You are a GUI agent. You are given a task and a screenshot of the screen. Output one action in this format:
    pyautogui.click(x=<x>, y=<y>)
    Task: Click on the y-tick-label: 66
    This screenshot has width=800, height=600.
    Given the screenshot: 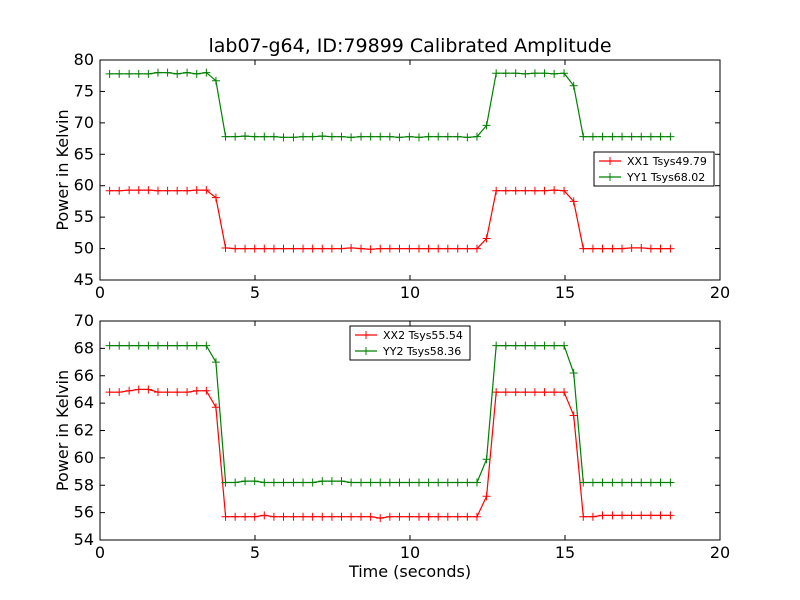 What is the action you would take?
    pyautogui.click(x=84, y=375)
    